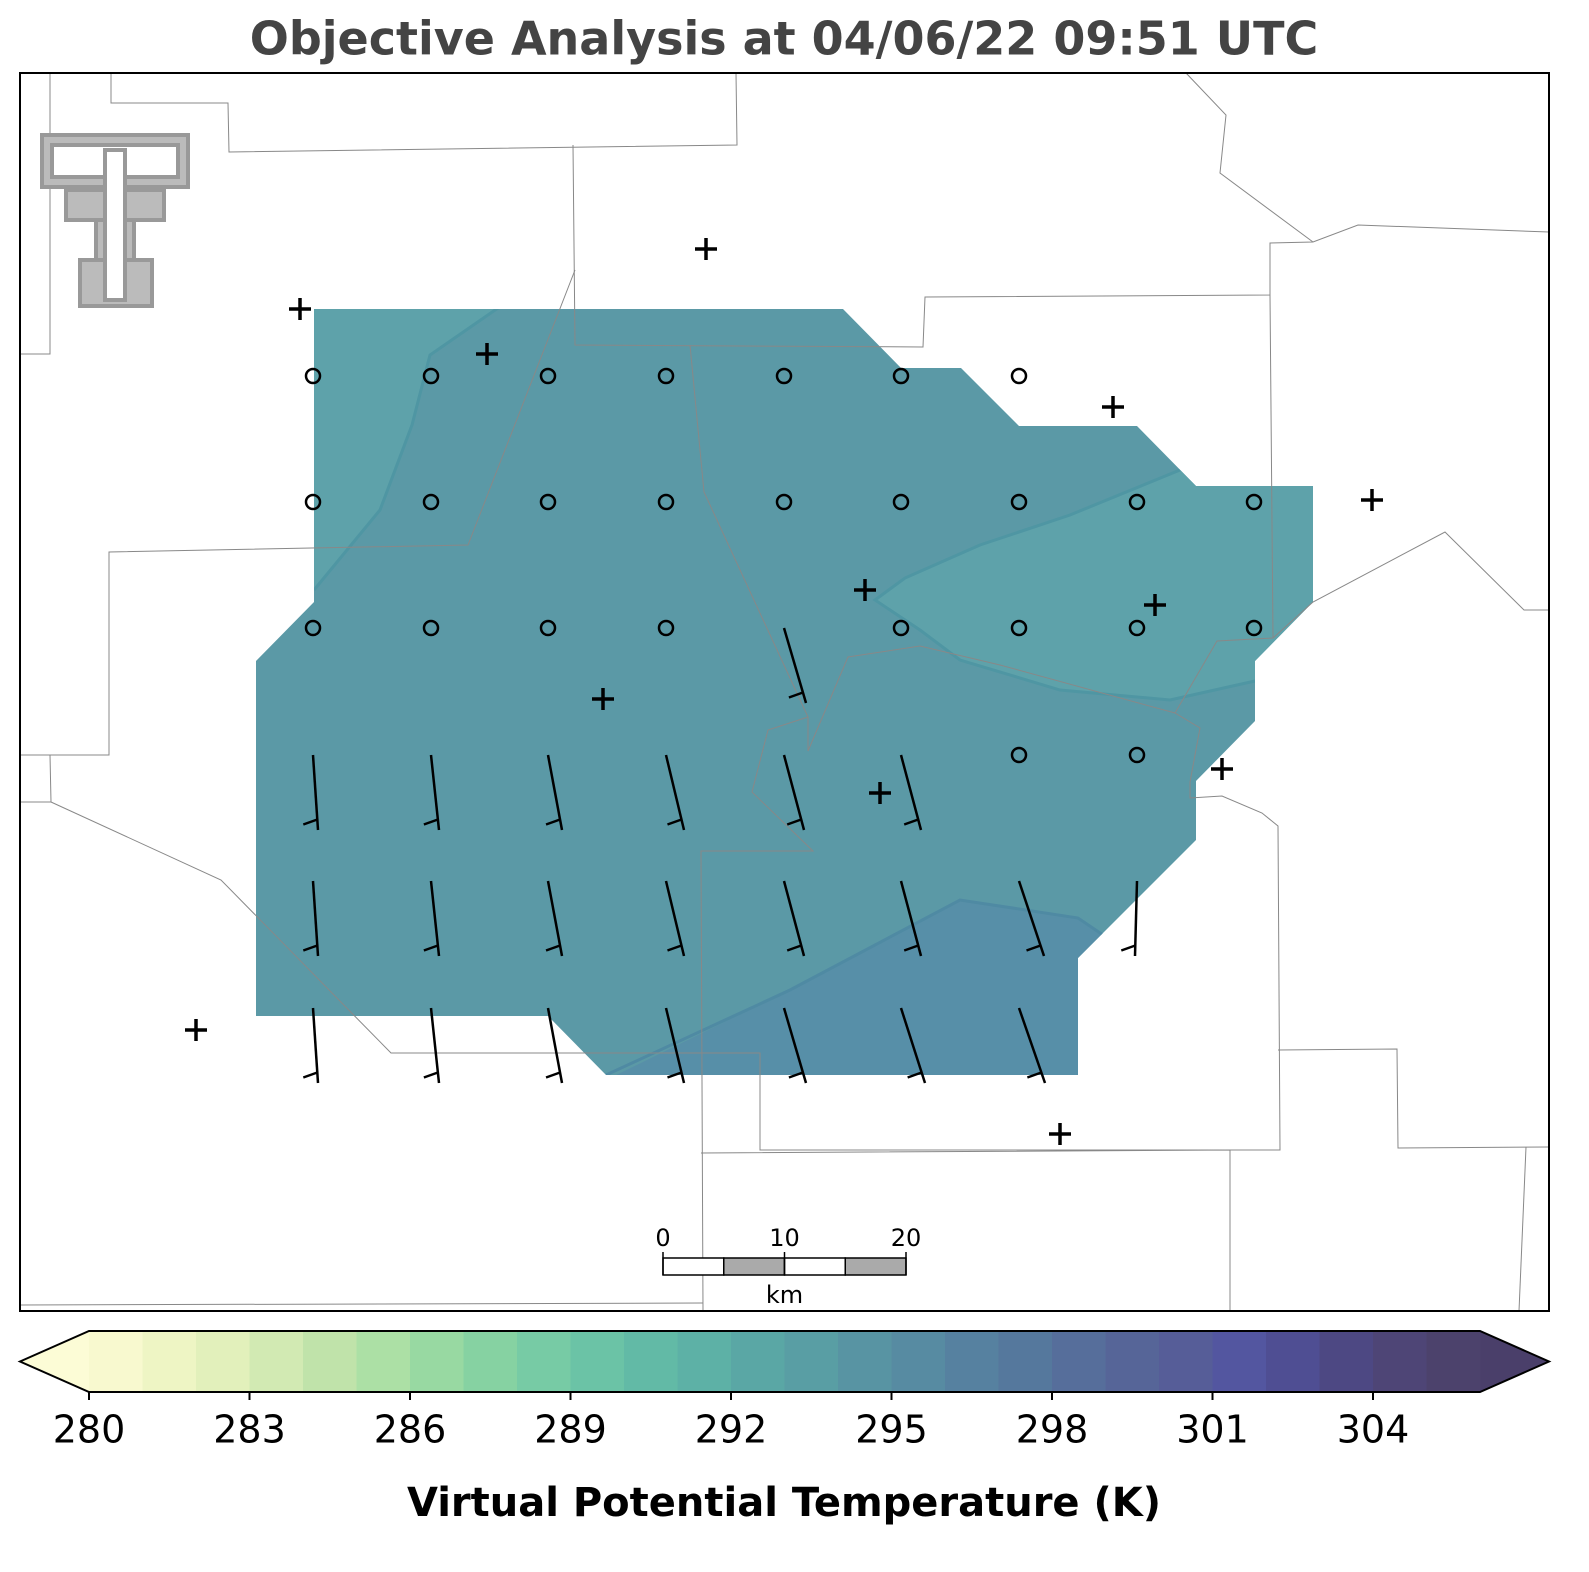 The height and width of the screenshot is (1572, 1589). I want to click on colorbar-tick-label: 292, so click(731, 1430).